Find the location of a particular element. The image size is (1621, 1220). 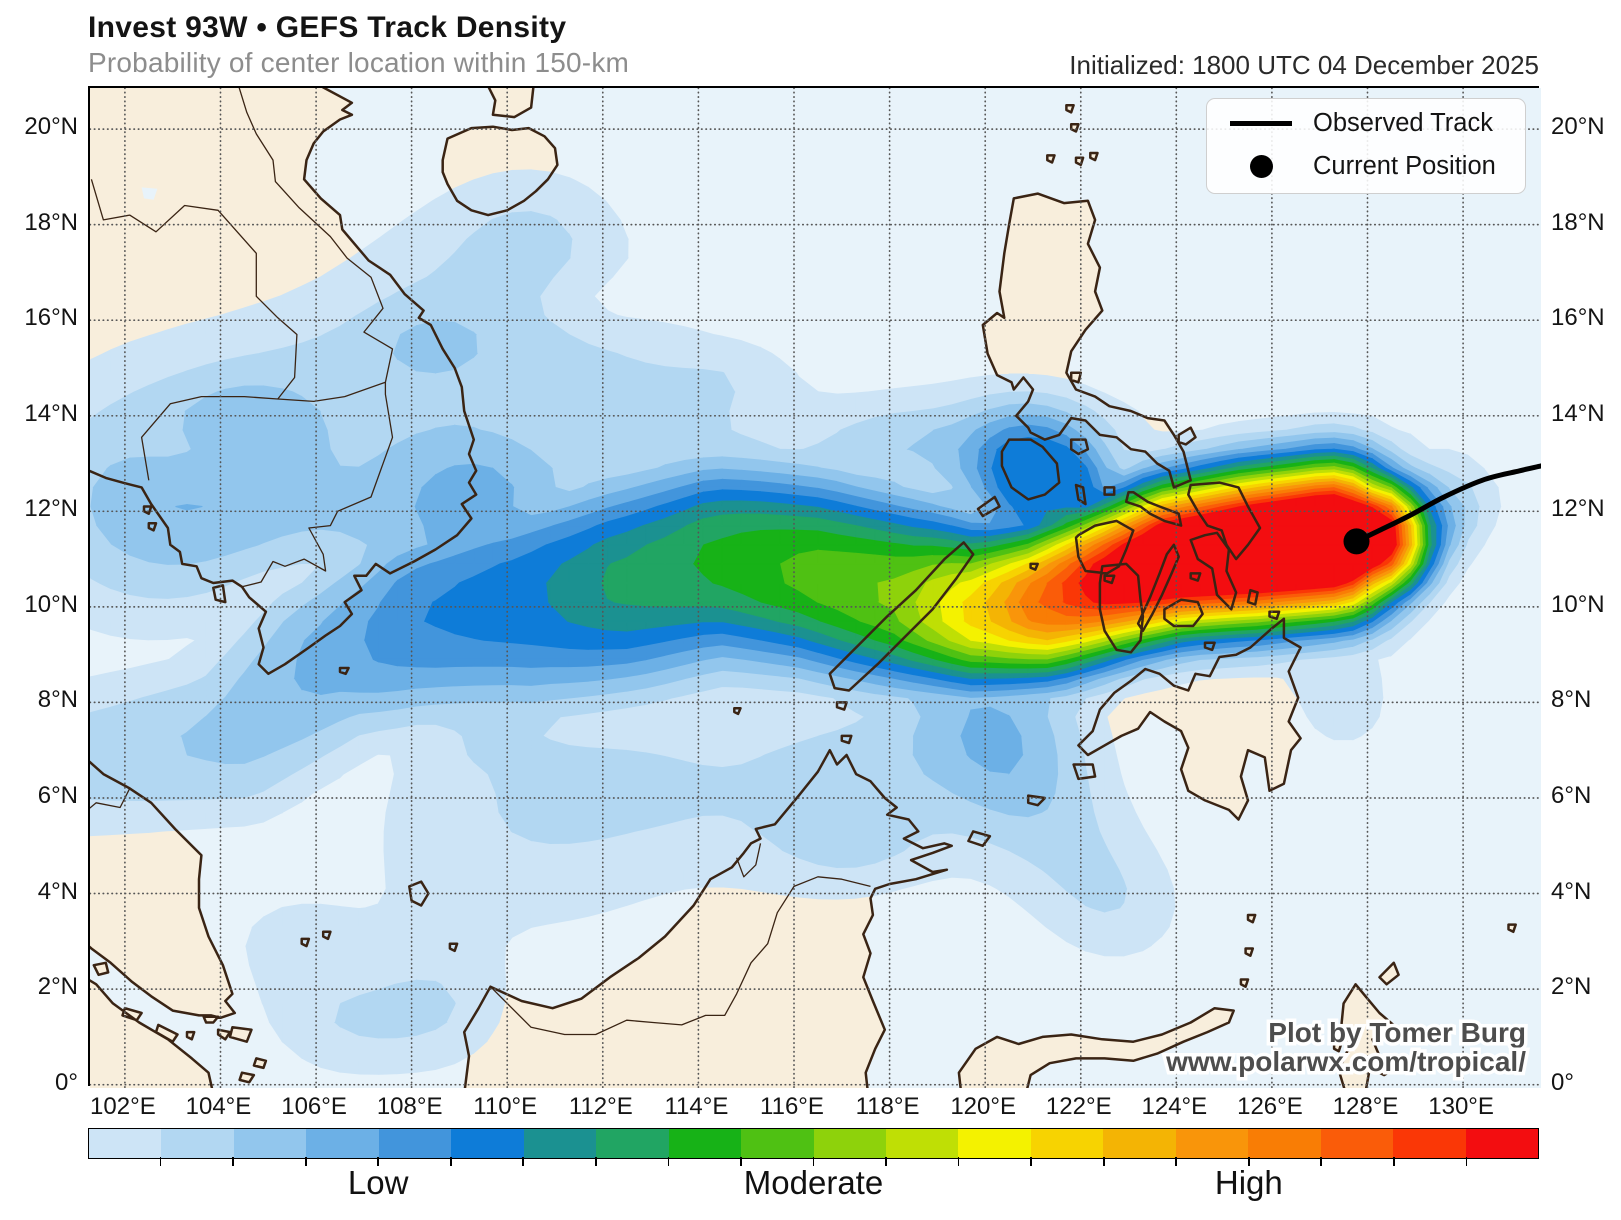

lon-tick-130E: 130°E is located at coordinates (1461, 1106).